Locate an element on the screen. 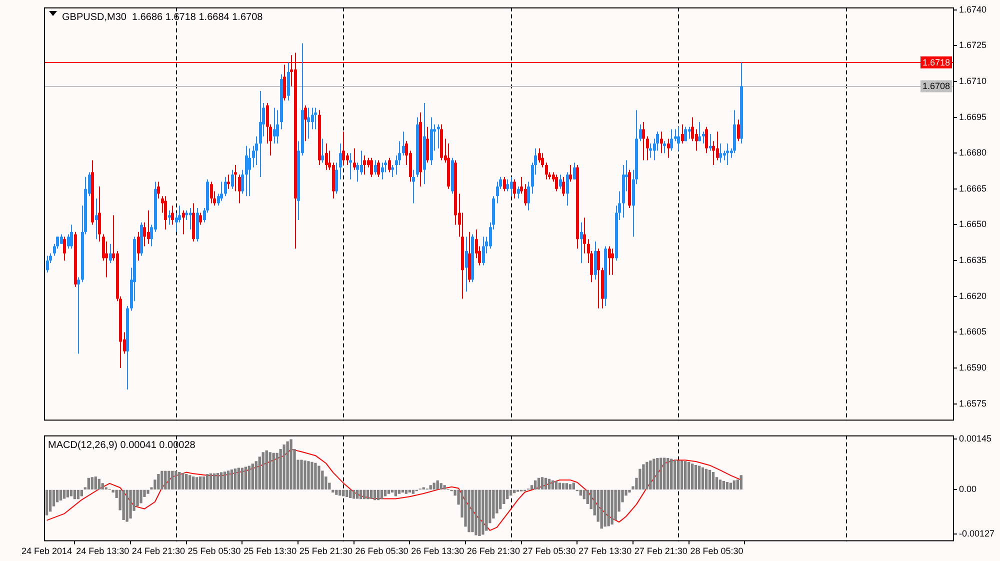 This screenshot has width=1000, height=561. x-tick-label: 26 Feb 05:30 is located at coordinates (381, 551).